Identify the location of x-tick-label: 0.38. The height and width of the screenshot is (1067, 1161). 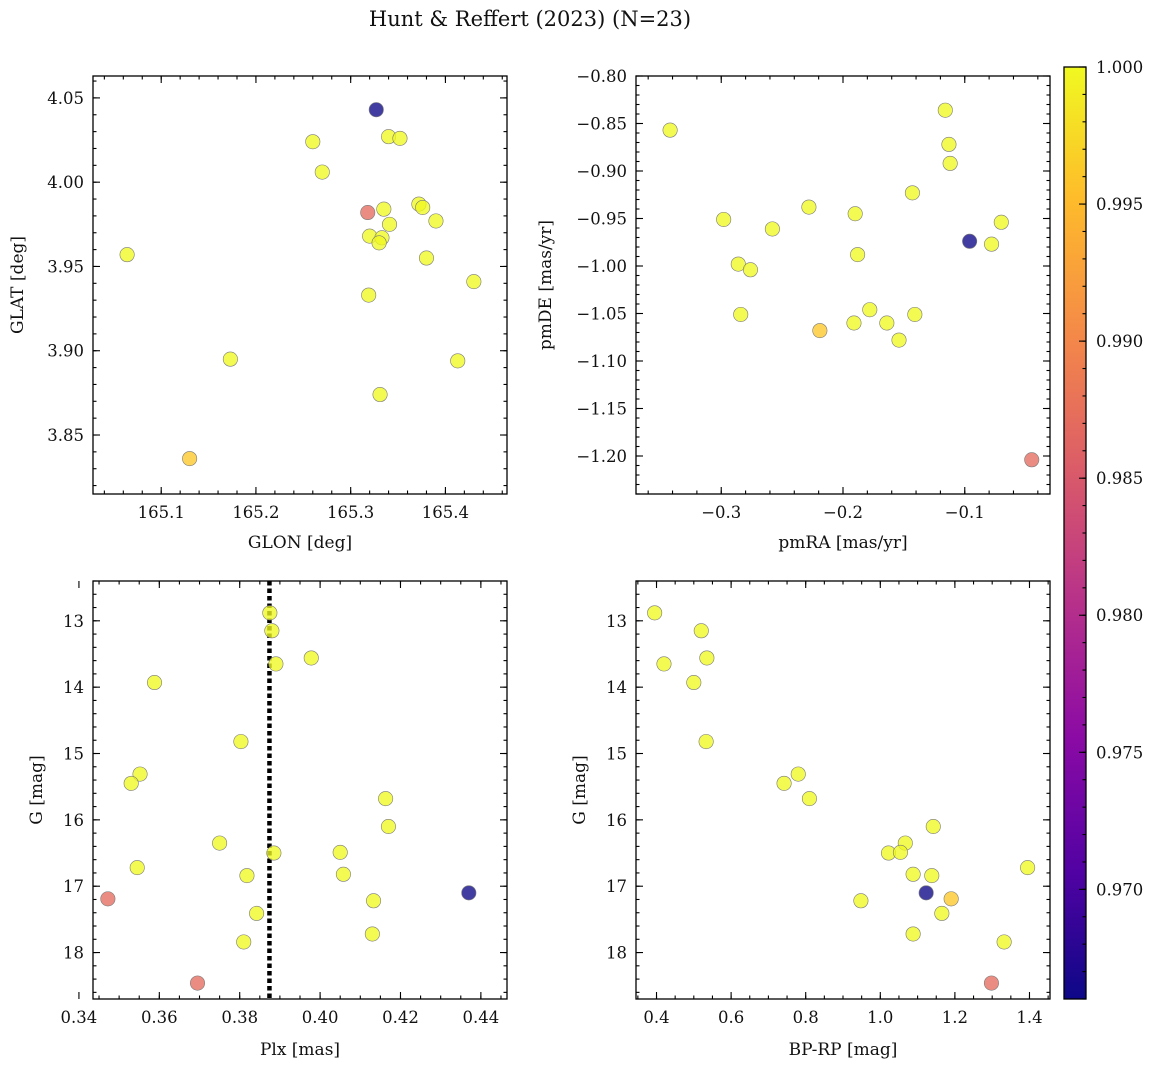
(239, 1017).